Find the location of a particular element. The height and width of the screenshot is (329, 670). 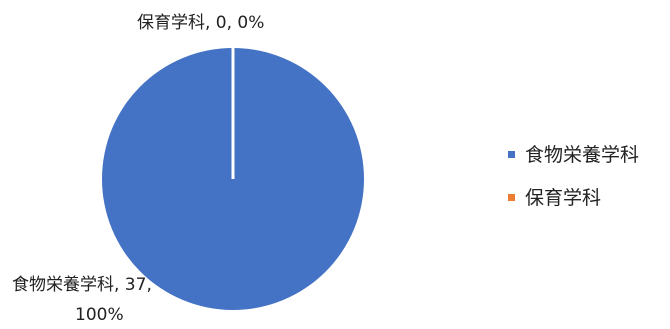

legend-label-hoiku: 保育学科 is located at coordinates (563, 198).